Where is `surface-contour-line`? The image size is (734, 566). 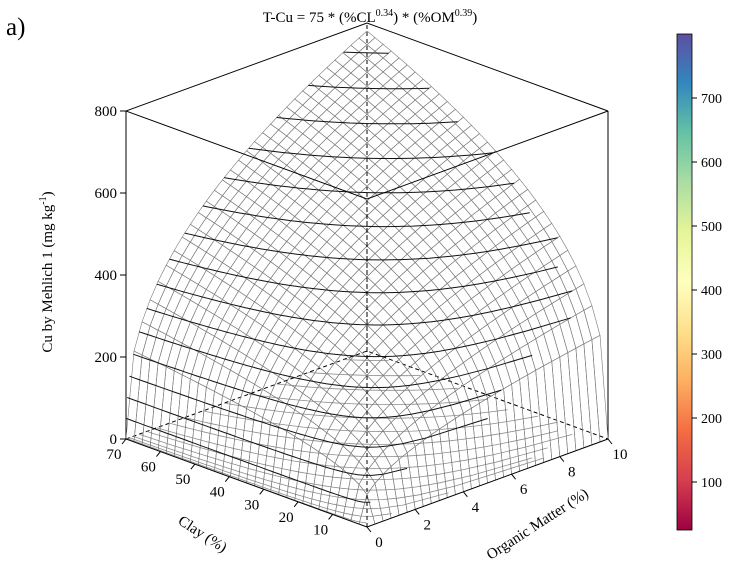
surface-contour-line is located at coordinates (369, 87).